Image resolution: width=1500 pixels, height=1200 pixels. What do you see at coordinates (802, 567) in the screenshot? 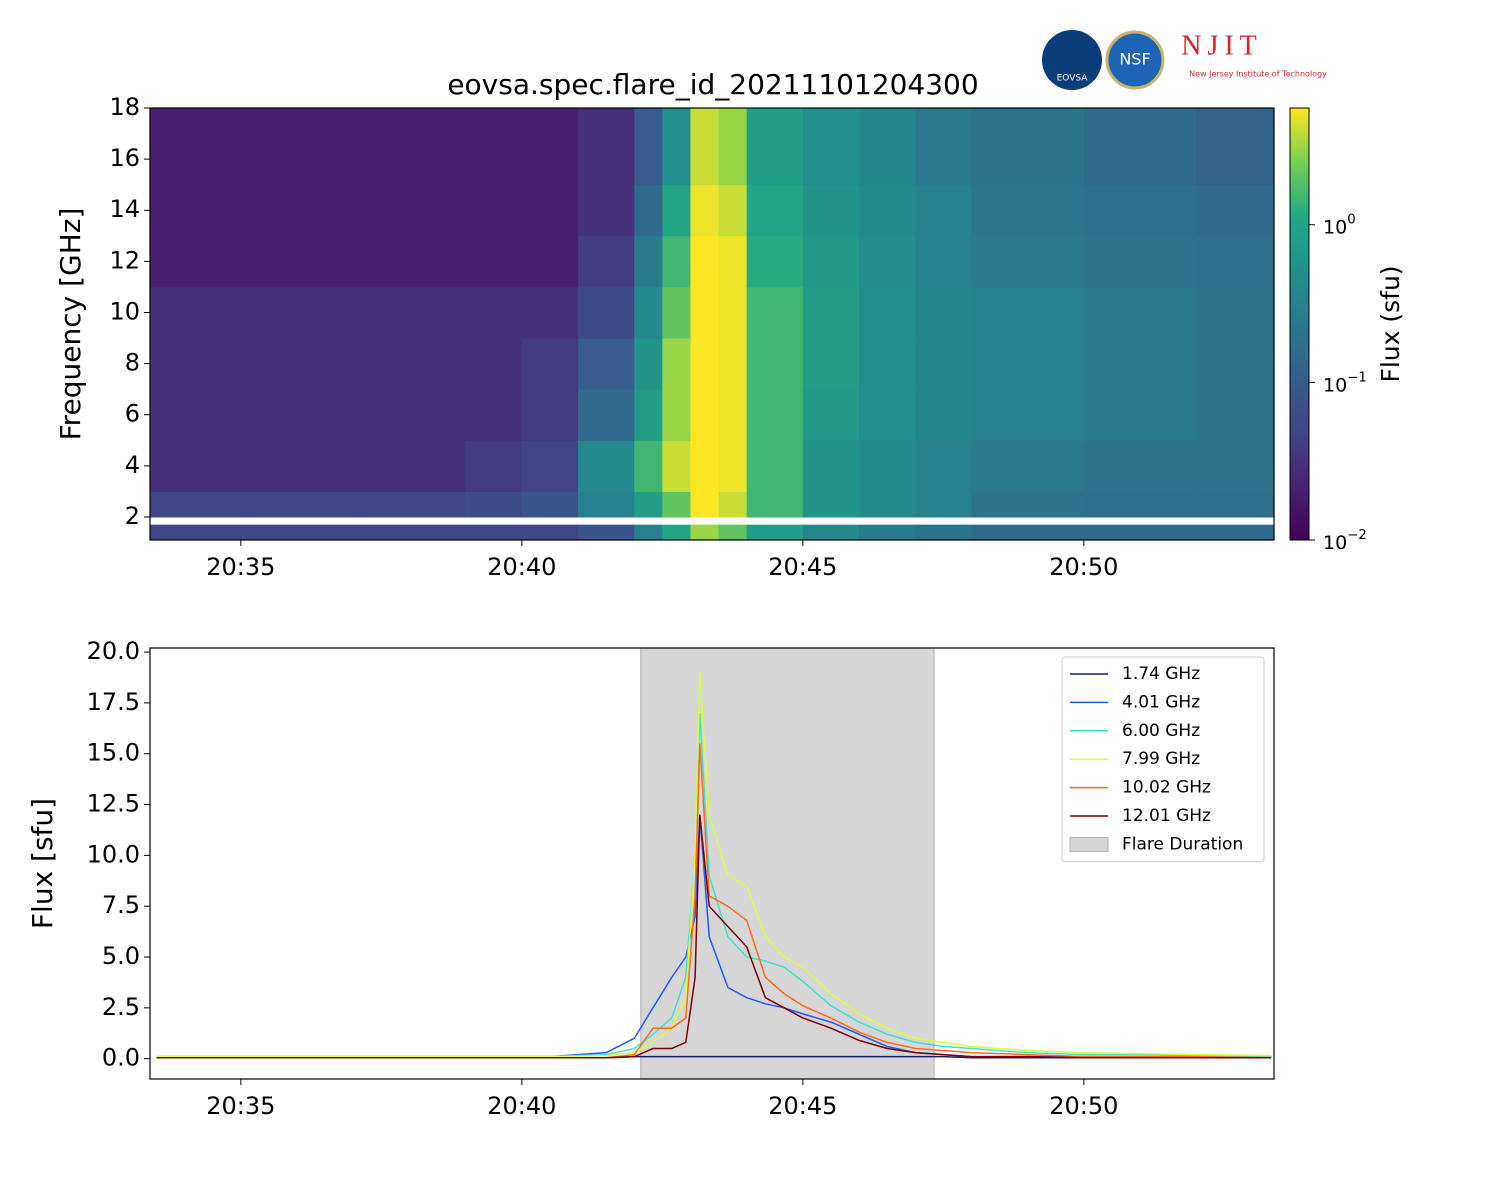
I see `x-tick-label: 20:45` at bounding box center [802, 567].